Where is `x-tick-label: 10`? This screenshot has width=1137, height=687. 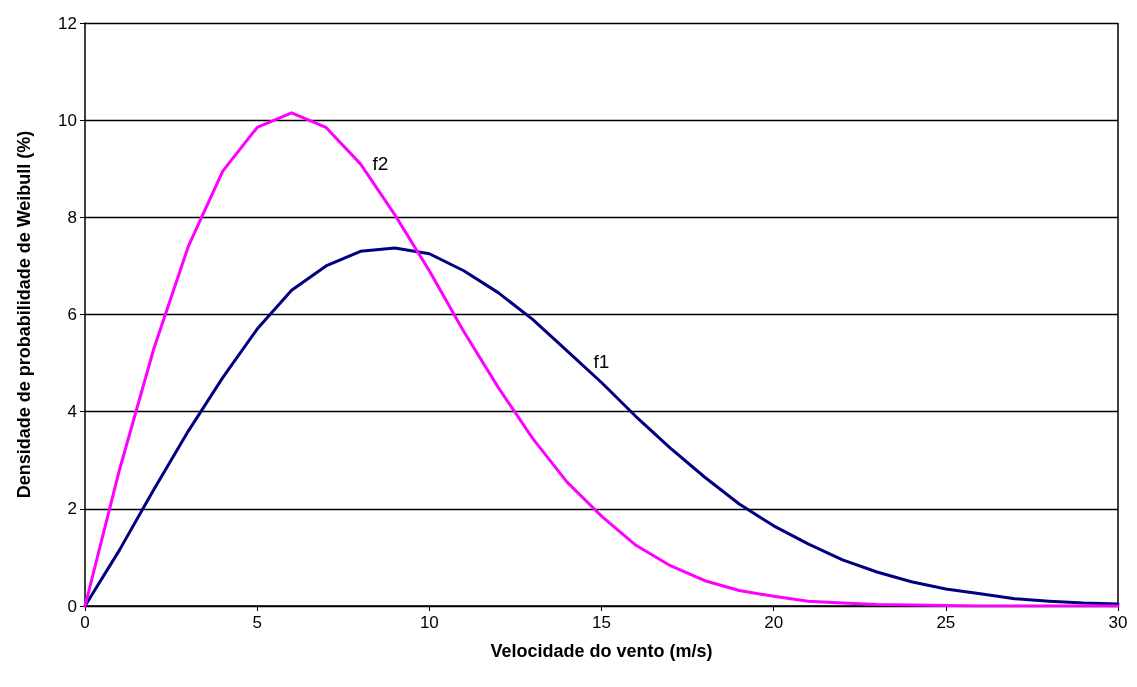
x-tick-label: 10 is located at coordinates (429, 622).